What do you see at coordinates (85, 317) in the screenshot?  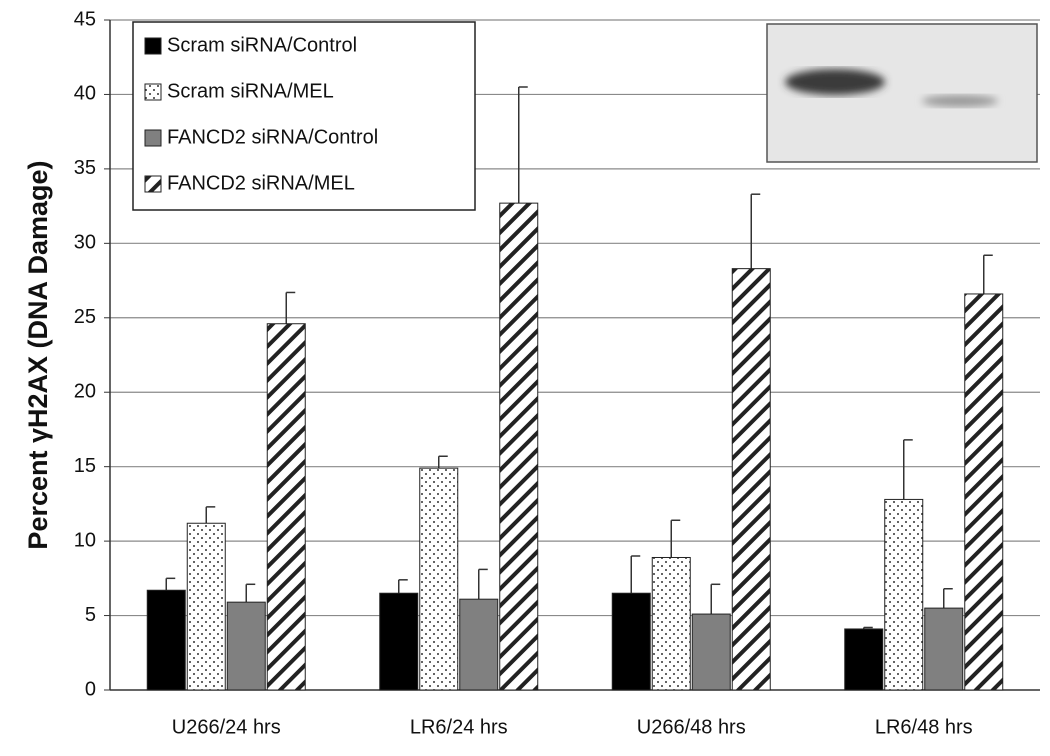 I see `y-tick-label: 25` at bounding box center [85, 317].